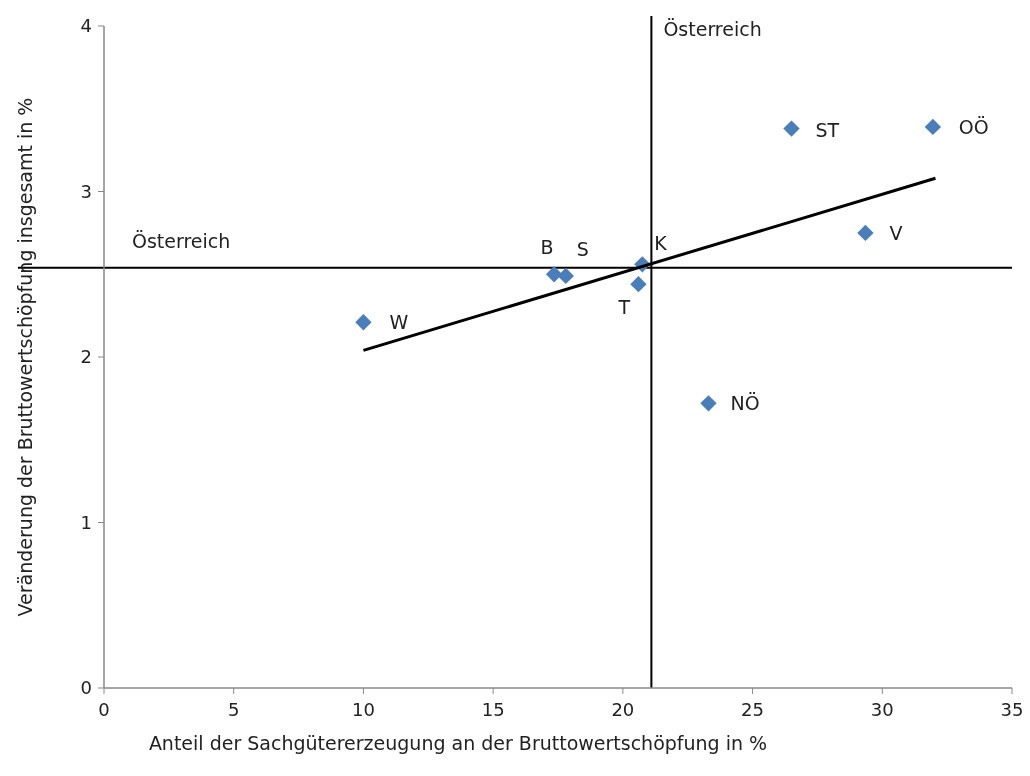 Image resolution: width=1030 pixels, height=776 pixels. Describe the element at coordinates (458, 743) in the screenshot. I see `x-axis-title: Anteil der Sachgütererzeugung an der Bruttowertschöpfung in %` at that location.